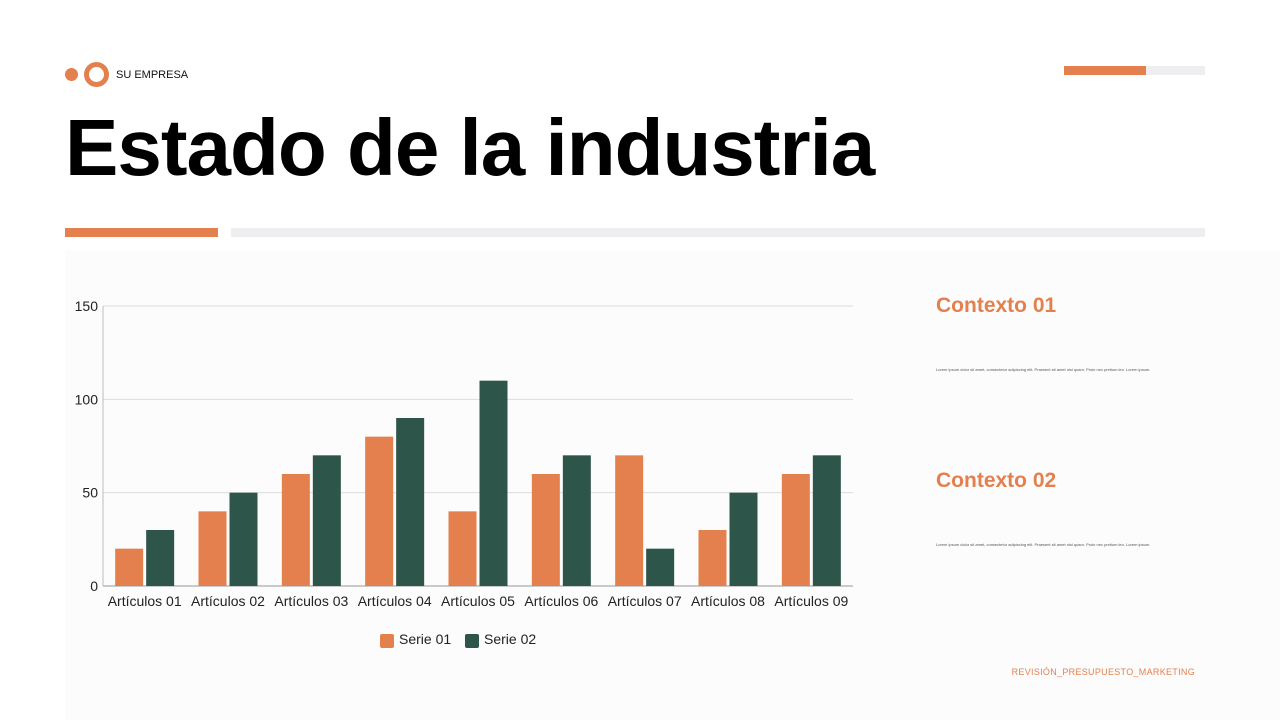 The image size is (1280, 720). What do you see at coordinates (145, 601) in the screenshot?
I see `x-tick-label: Artículos 01` at bounding box center [145, 601].